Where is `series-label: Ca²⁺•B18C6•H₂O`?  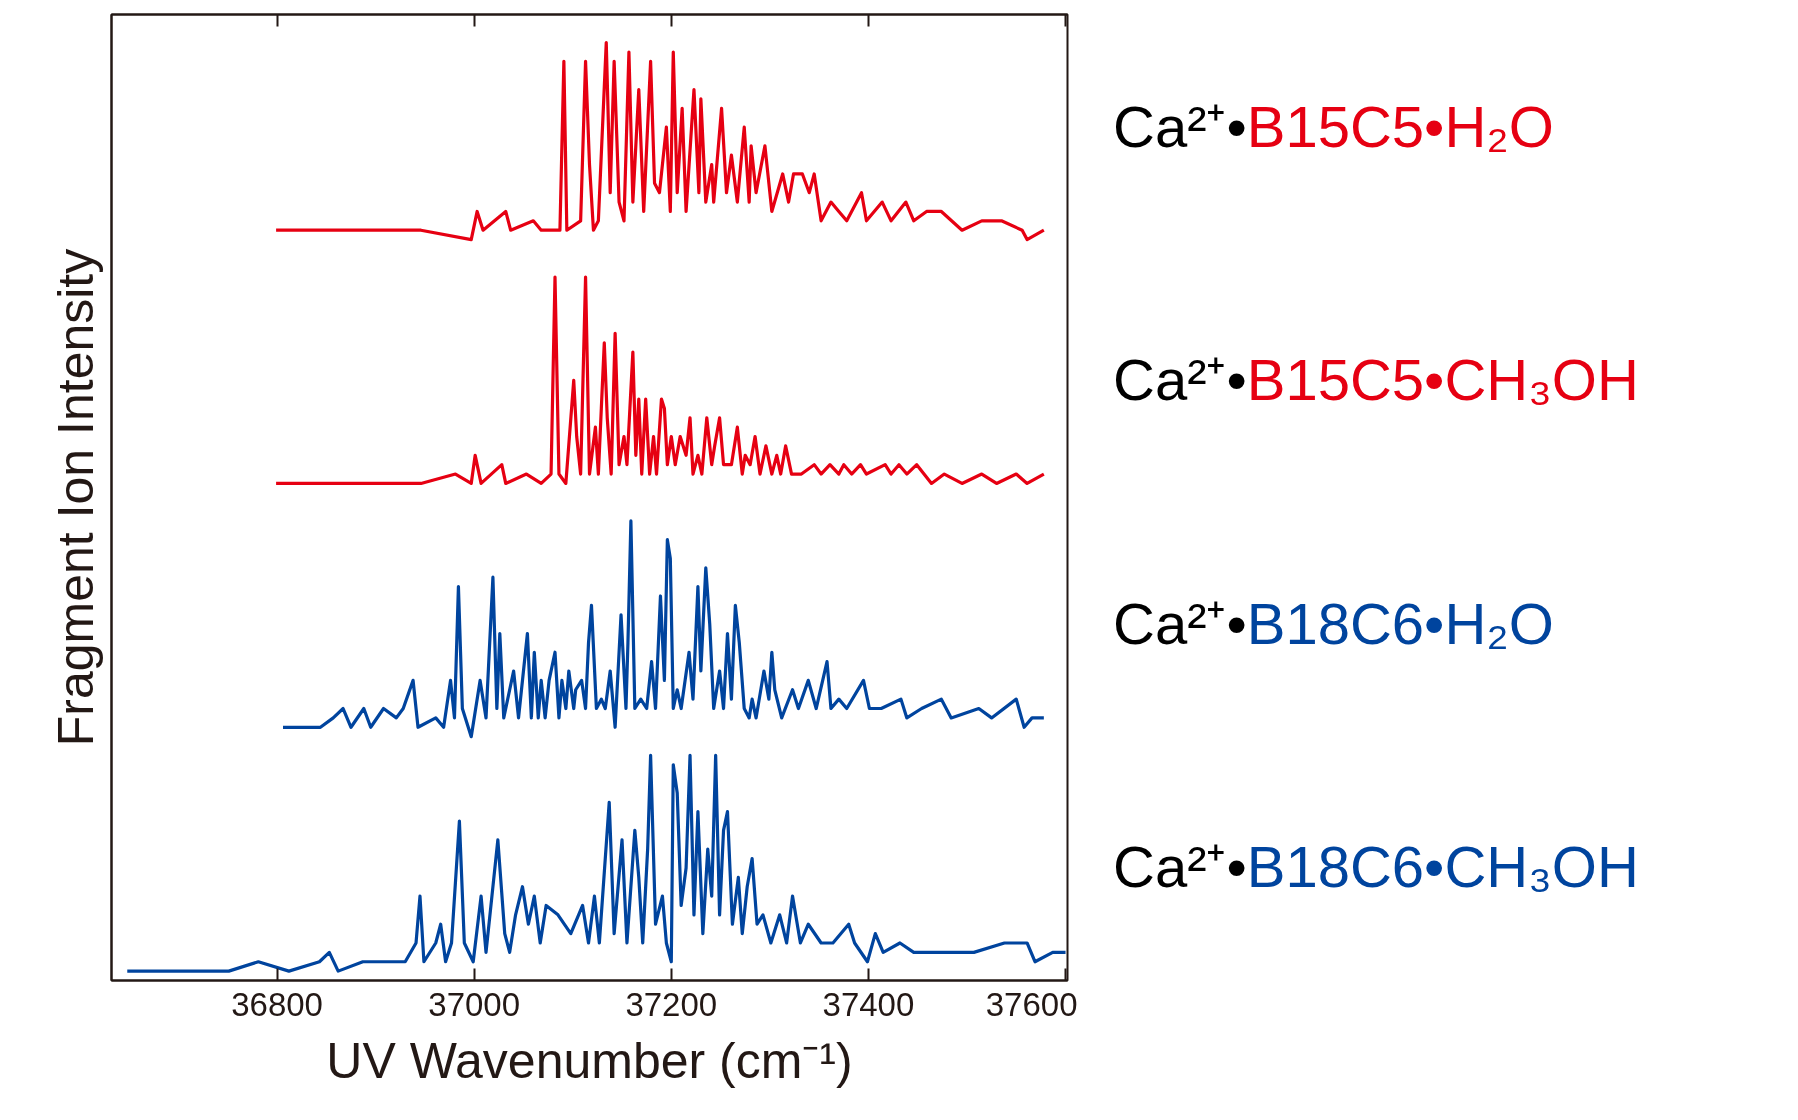
series-label: Ca²⁺•B18C6•H₂O is located at coordinates (1333, 624).